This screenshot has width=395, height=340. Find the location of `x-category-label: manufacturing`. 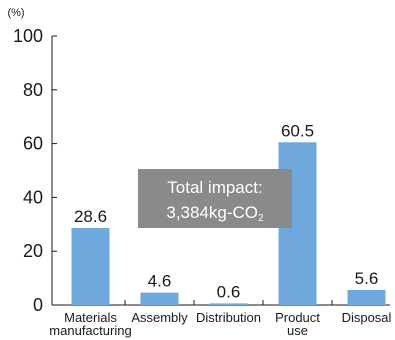

x-category-label: manufacturing is located at coordinates (90, 330).